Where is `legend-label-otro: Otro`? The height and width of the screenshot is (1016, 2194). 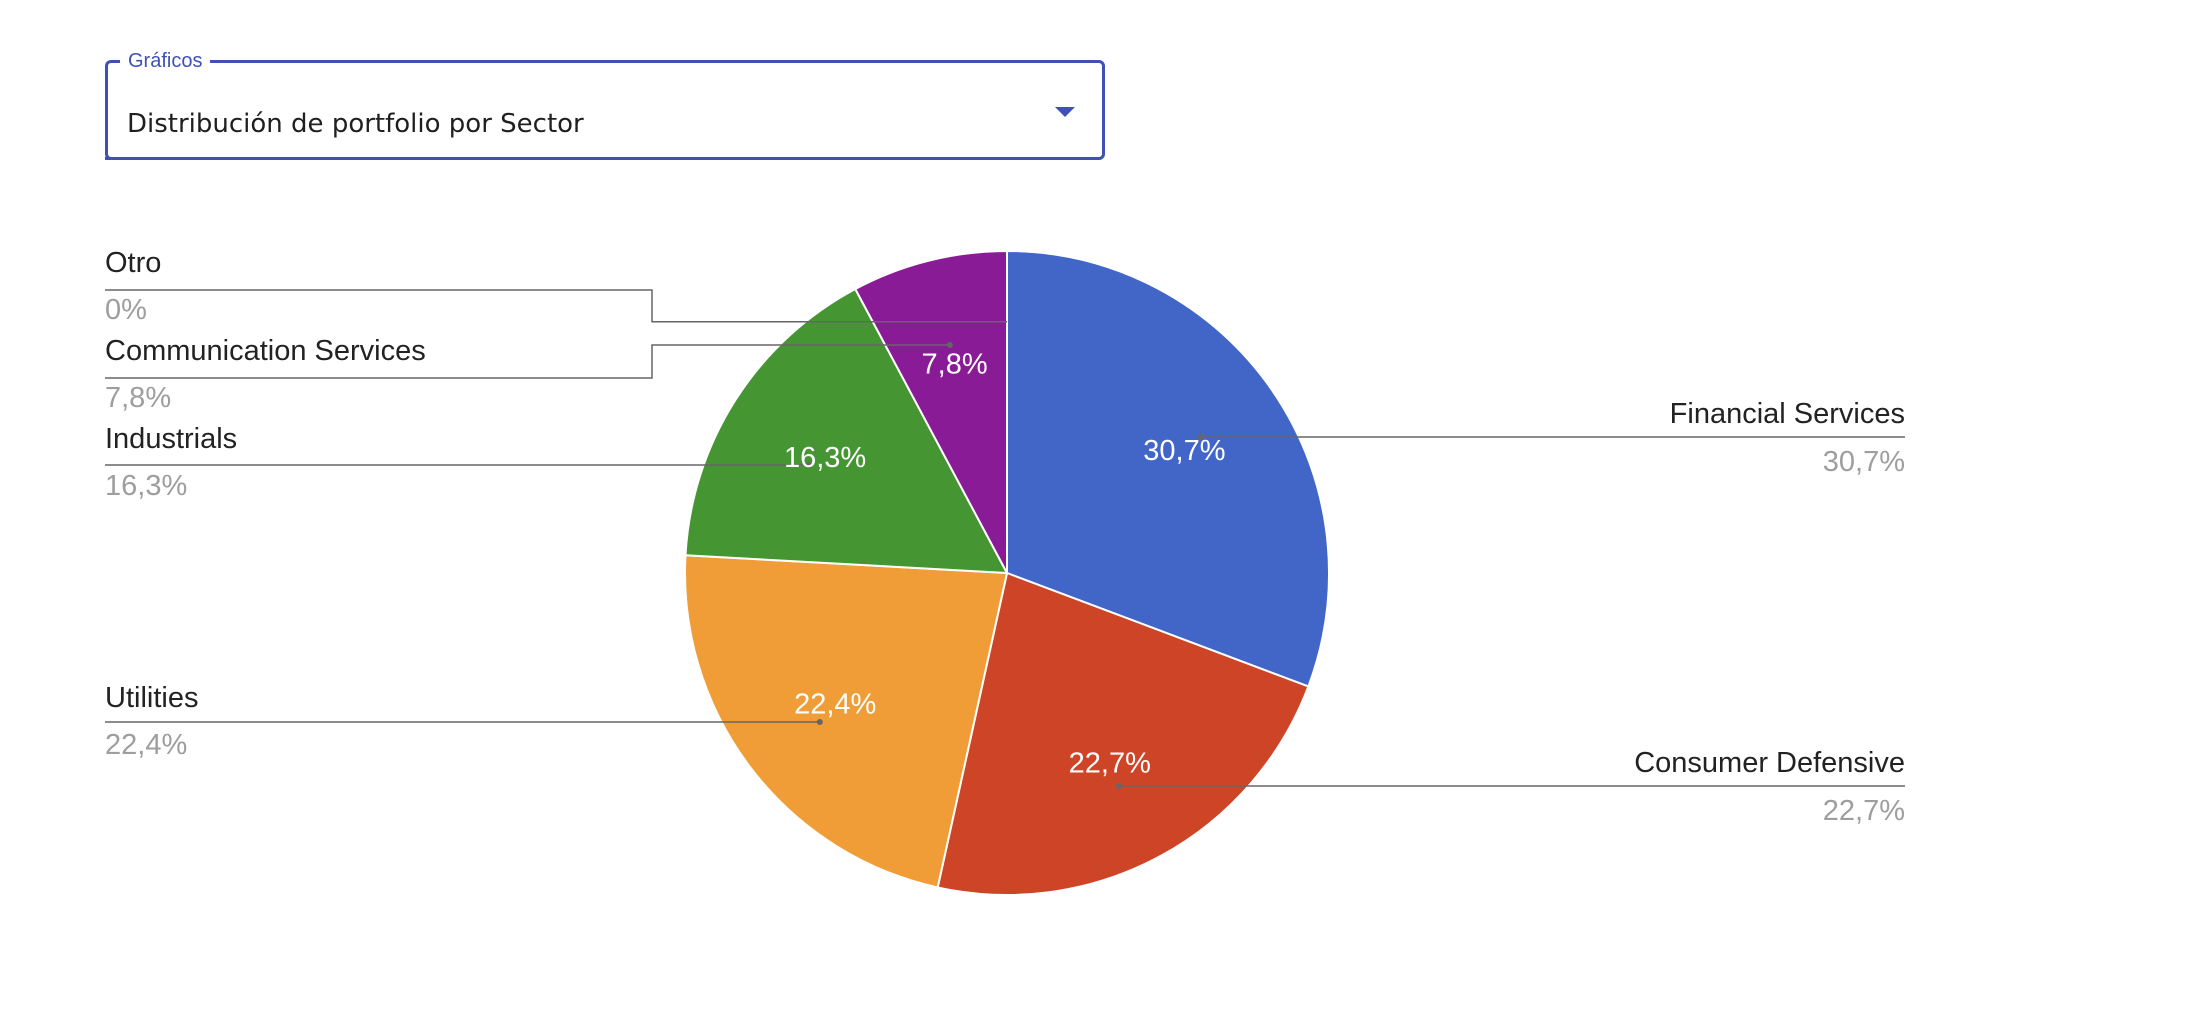 legend-label-otro: Otro is located at coordinates (133, 263).